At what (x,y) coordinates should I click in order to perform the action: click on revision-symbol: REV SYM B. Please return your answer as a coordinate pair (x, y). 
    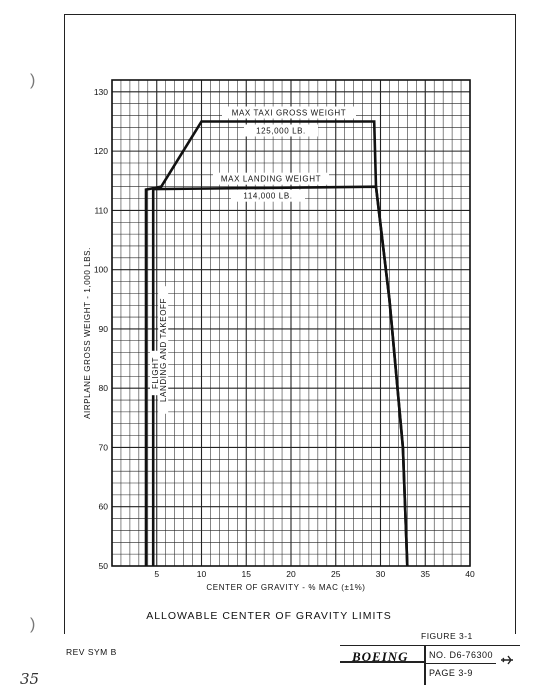
    Looking at the image, I should click on (91, 652).